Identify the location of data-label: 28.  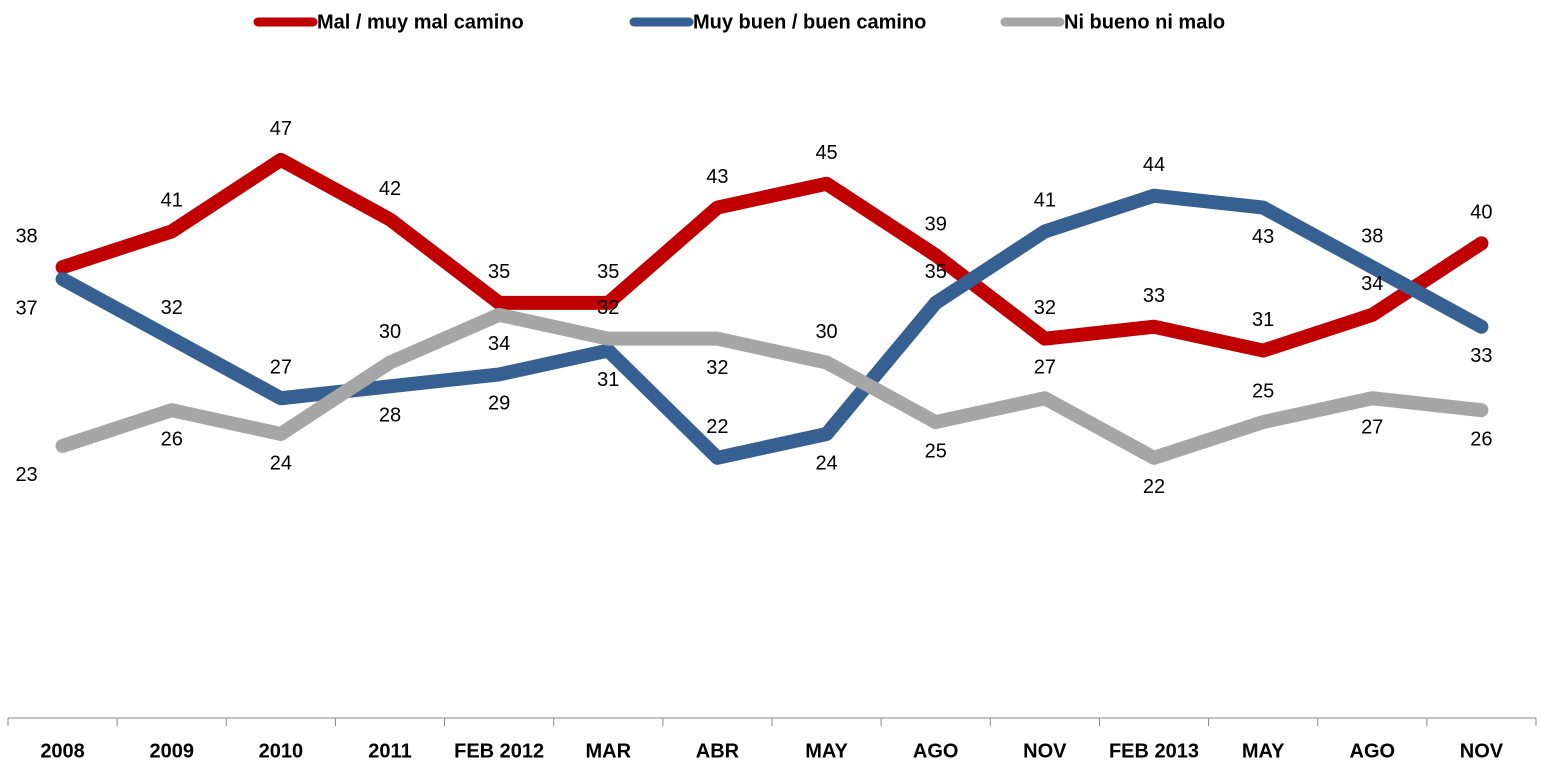
(390, 416).